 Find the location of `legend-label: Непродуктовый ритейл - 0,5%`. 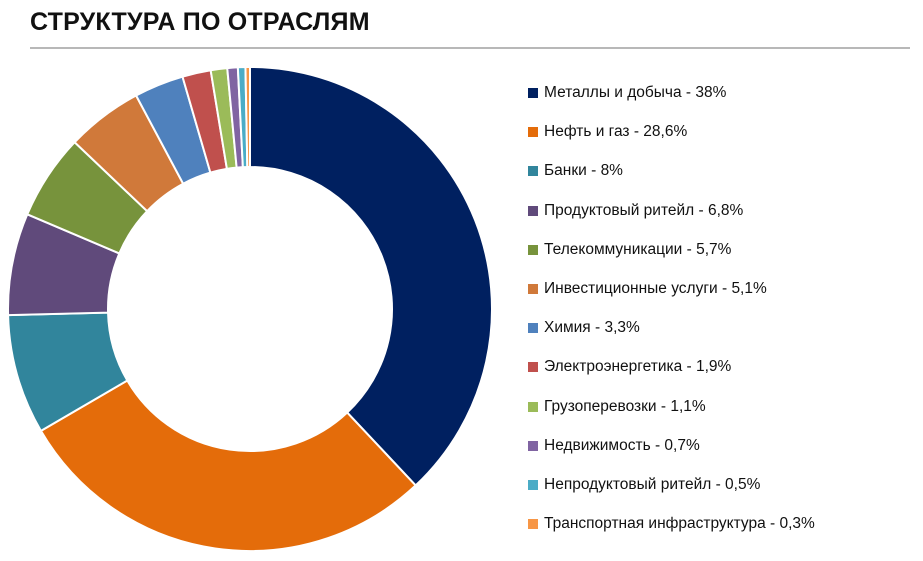

legend-label: Непродуктовый ритейл - 0,5% is located at coordinates (652, 484).